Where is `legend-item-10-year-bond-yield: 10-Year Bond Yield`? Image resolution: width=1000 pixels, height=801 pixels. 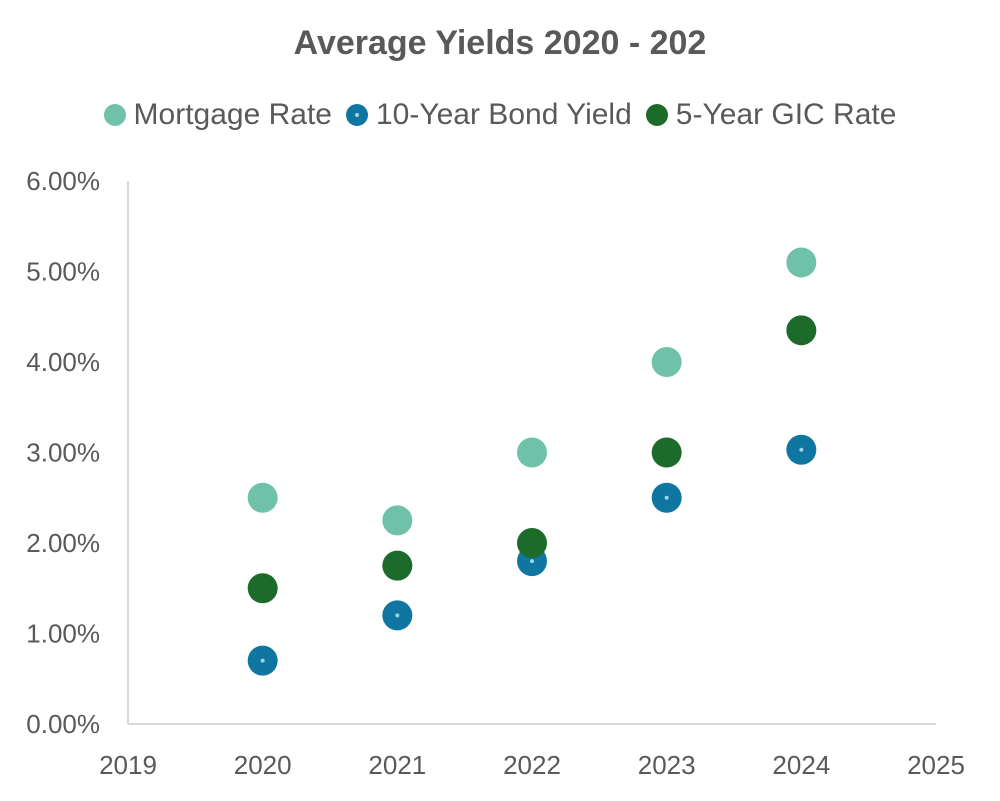
legend-item-10-year-bond-yield: 10-Year Bond Yield is located at coordinates (489, 115).